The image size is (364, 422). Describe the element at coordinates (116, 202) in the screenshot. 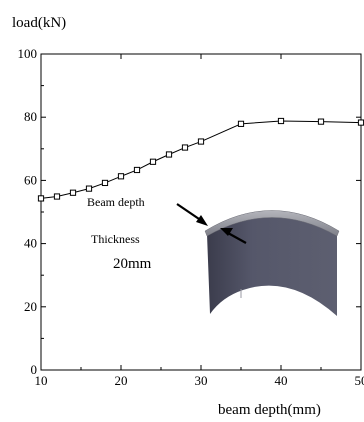

I see `beam-depth-label: Beam depth` at that location.